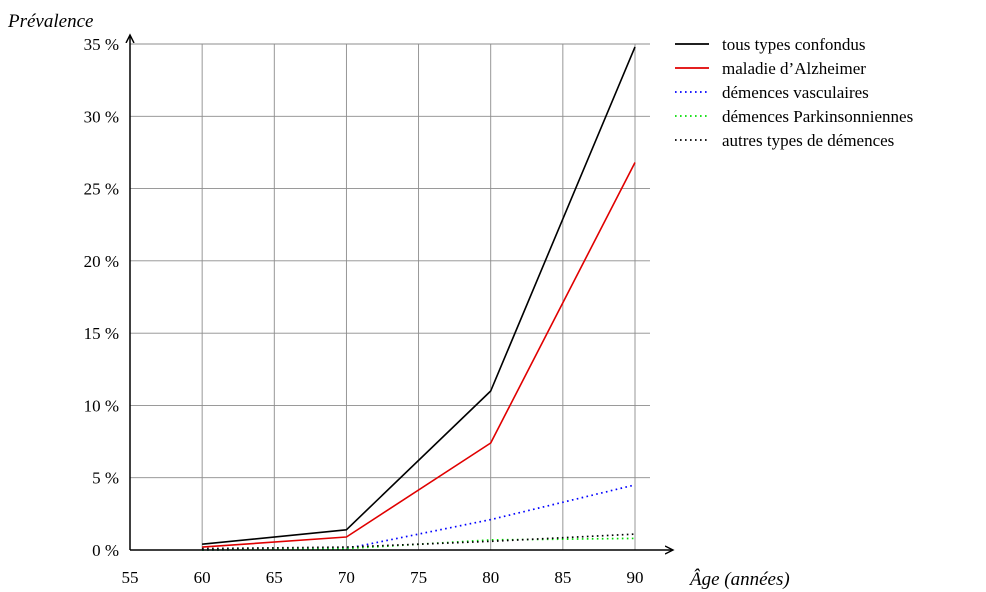 The width and height of the screenshot is (986, 592). What do you see at coordinates (346, 577) in the screenshot?
I see `x-tick-label: 70` at bounding box center [346, 577].